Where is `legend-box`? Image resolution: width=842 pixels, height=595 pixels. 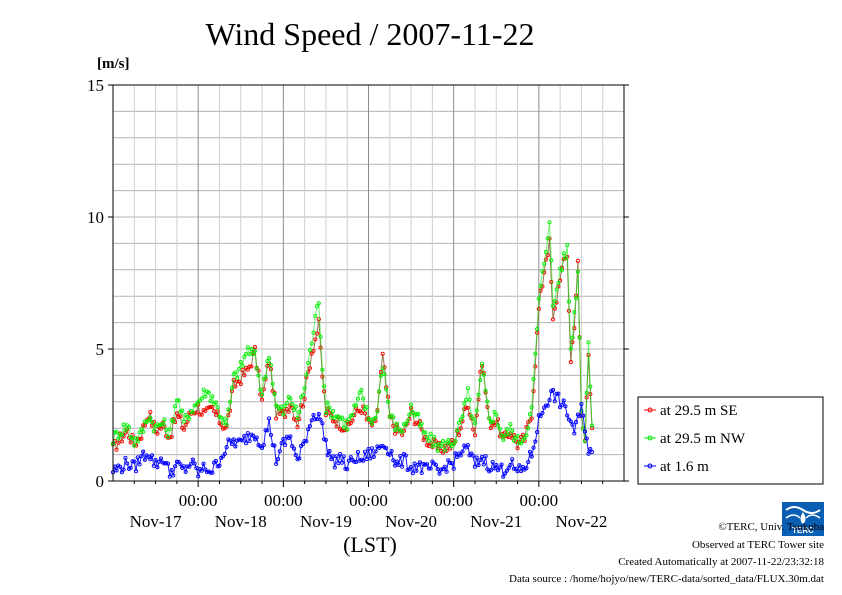
legend-box is located at coordinates (730, 440).